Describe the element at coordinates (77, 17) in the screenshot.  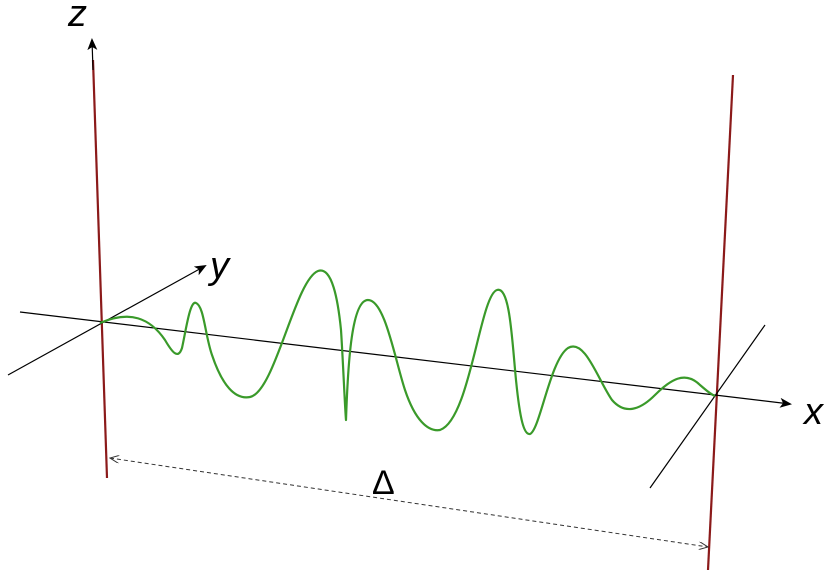
I see `z-axis-label: z` at that location.